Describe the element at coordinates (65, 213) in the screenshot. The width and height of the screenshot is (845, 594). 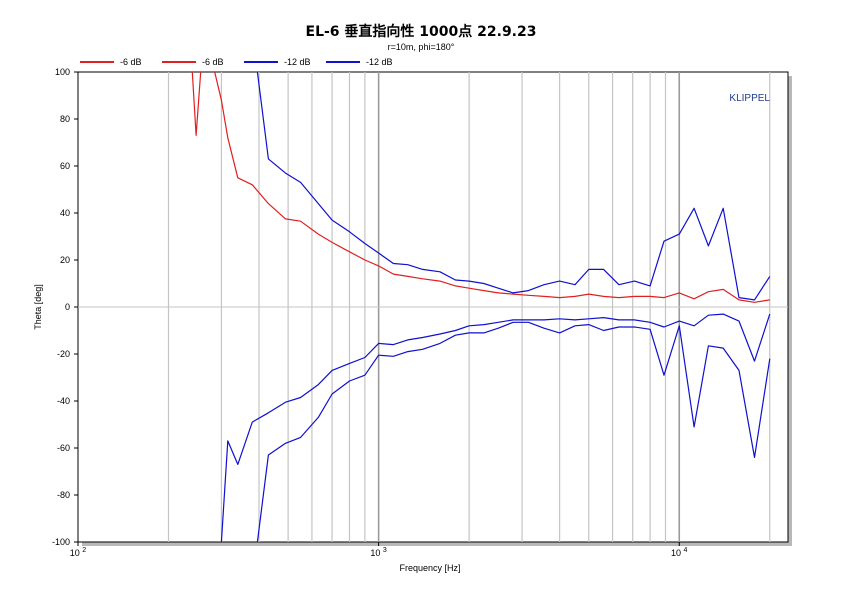
I see `y-tick-label: 40` at that location.